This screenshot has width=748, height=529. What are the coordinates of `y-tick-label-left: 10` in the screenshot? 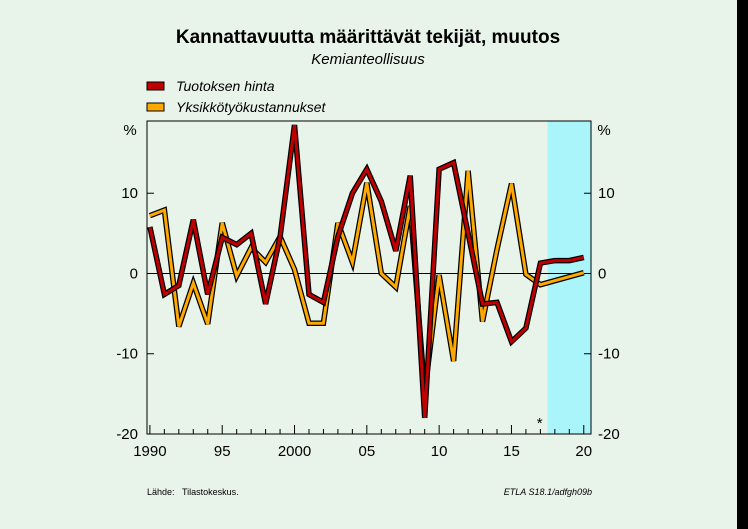 It's located at (129, 193).